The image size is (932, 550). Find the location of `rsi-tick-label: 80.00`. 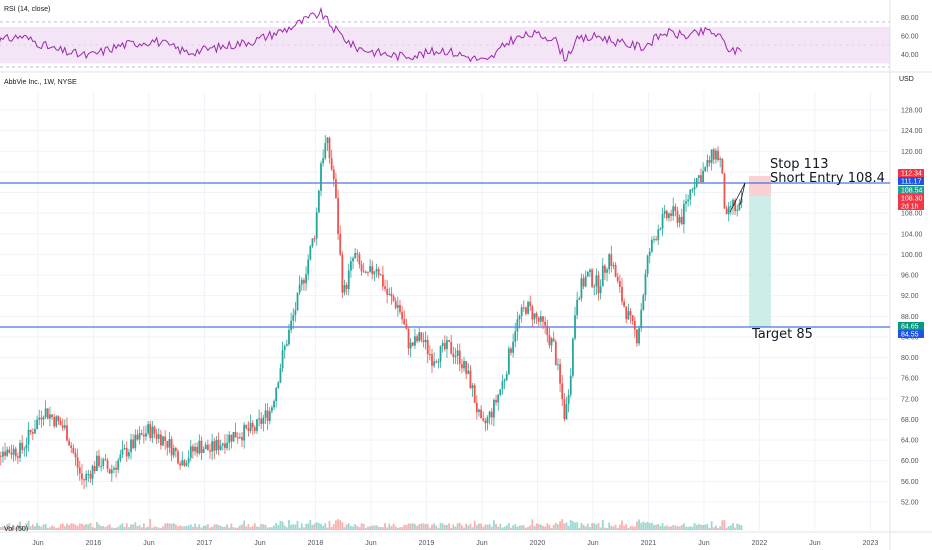

rsi-tick-label: 80.00 is located at coordinates (910, 18).